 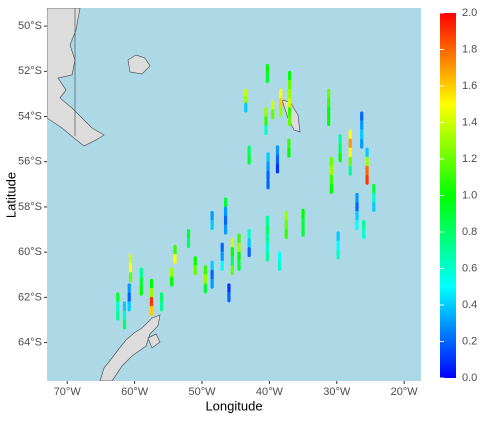 What do you see at coordinates (469, 13) in the screenshot?
I see `colorbar-tick-label: 2.0` at bounding box center [469, 13].